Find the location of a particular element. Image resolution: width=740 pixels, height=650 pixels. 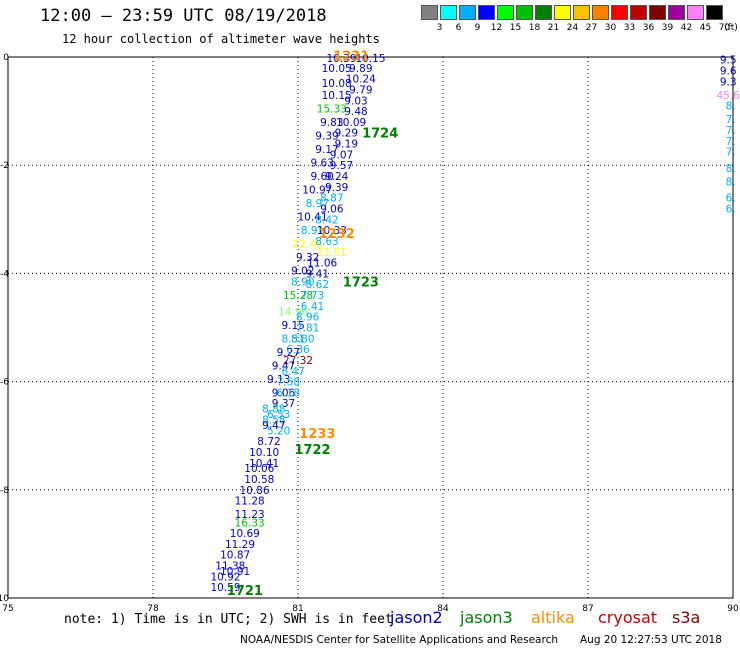

y-tick-label: 0 is located at coordinates (6, 58).